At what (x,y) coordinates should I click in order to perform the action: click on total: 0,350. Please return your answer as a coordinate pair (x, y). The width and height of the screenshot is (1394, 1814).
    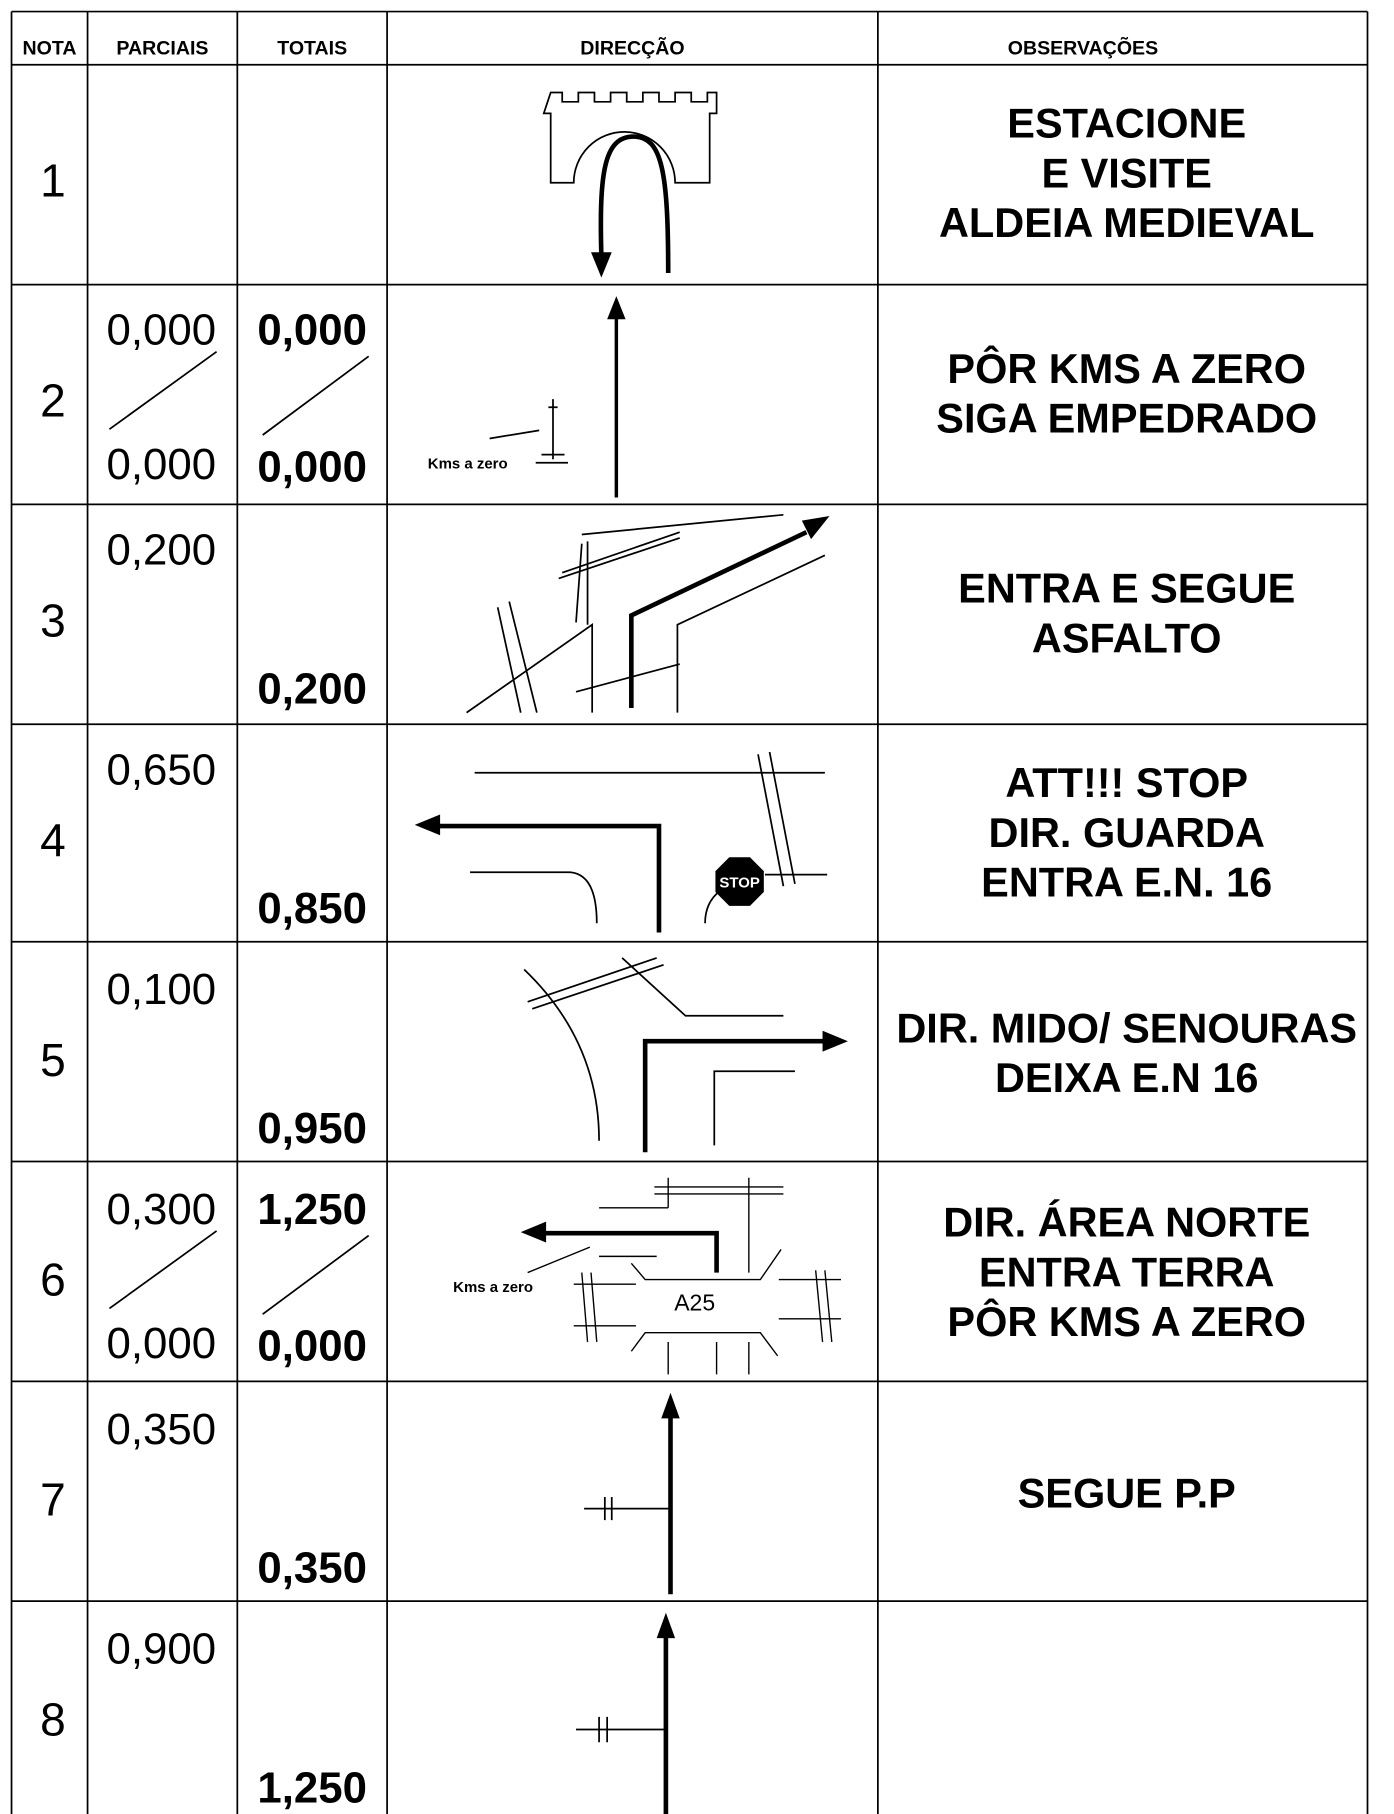
    Looking at the image, I should click on (312, 1568).